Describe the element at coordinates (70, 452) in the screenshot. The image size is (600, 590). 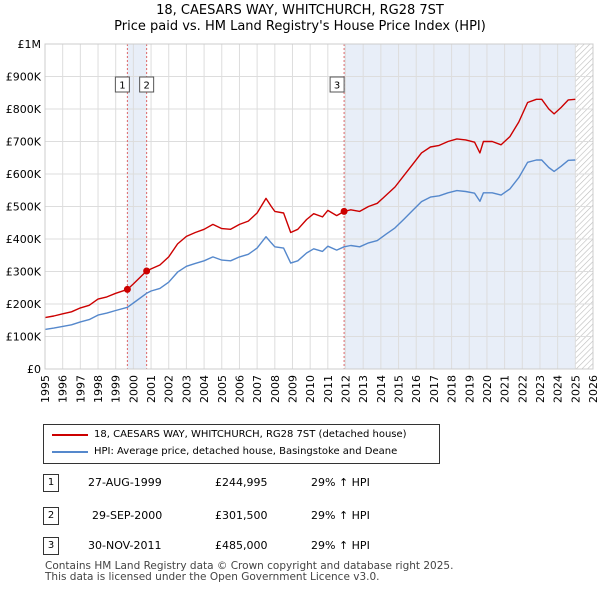
I see `legend-swatch-hpi` at that location.